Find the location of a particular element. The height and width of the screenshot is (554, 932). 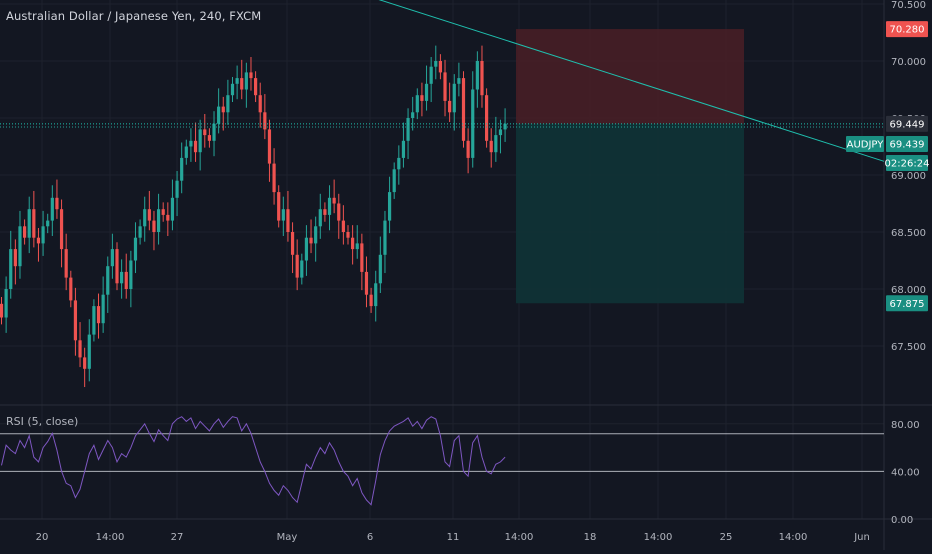

stop-price-label: 70.280 is located at coordinates (907, 30).